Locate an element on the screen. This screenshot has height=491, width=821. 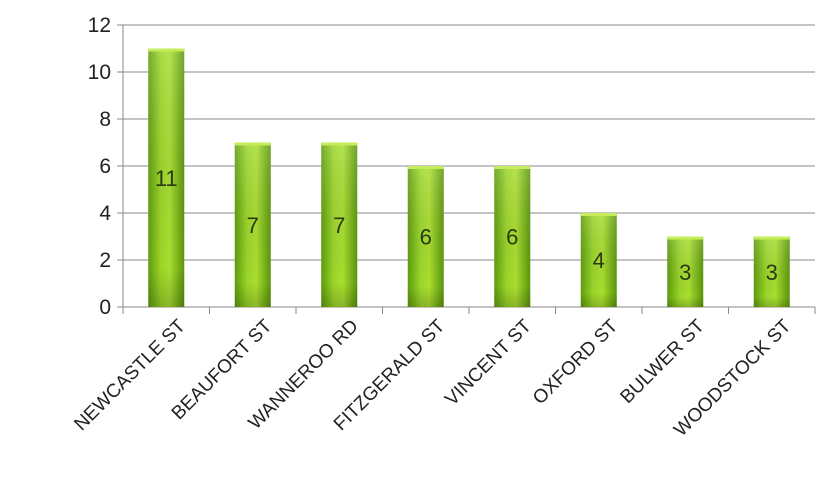
y-tick-label: 8 is located at coordinates (105, 119).